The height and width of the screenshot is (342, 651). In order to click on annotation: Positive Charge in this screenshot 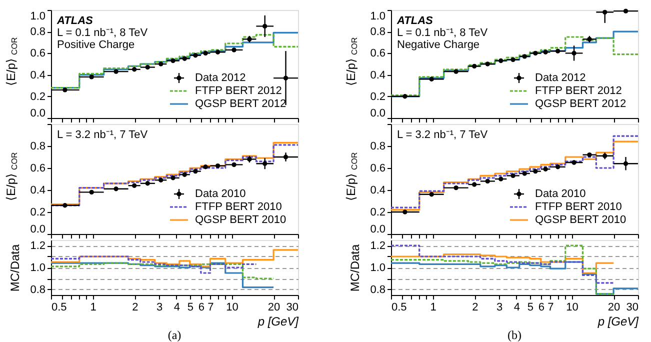, I will do `click(96, 45)`.